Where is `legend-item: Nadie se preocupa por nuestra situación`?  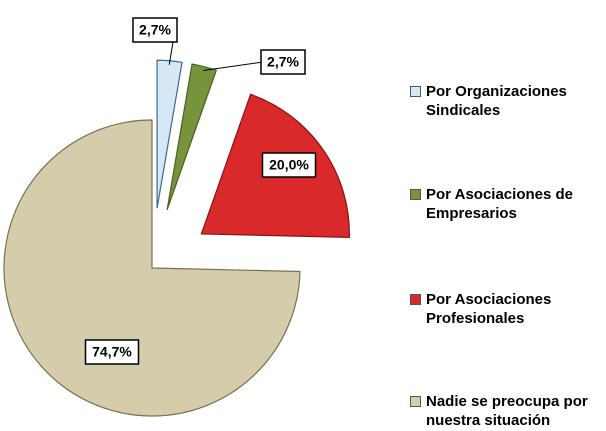 legend-item: Nadie se preocupa por nuestra situación is located at coordinates (506, 411).